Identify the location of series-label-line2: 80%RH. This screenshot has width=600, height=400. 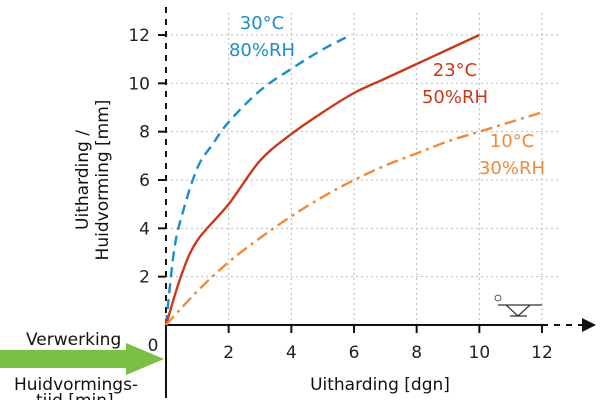
(262, 50).